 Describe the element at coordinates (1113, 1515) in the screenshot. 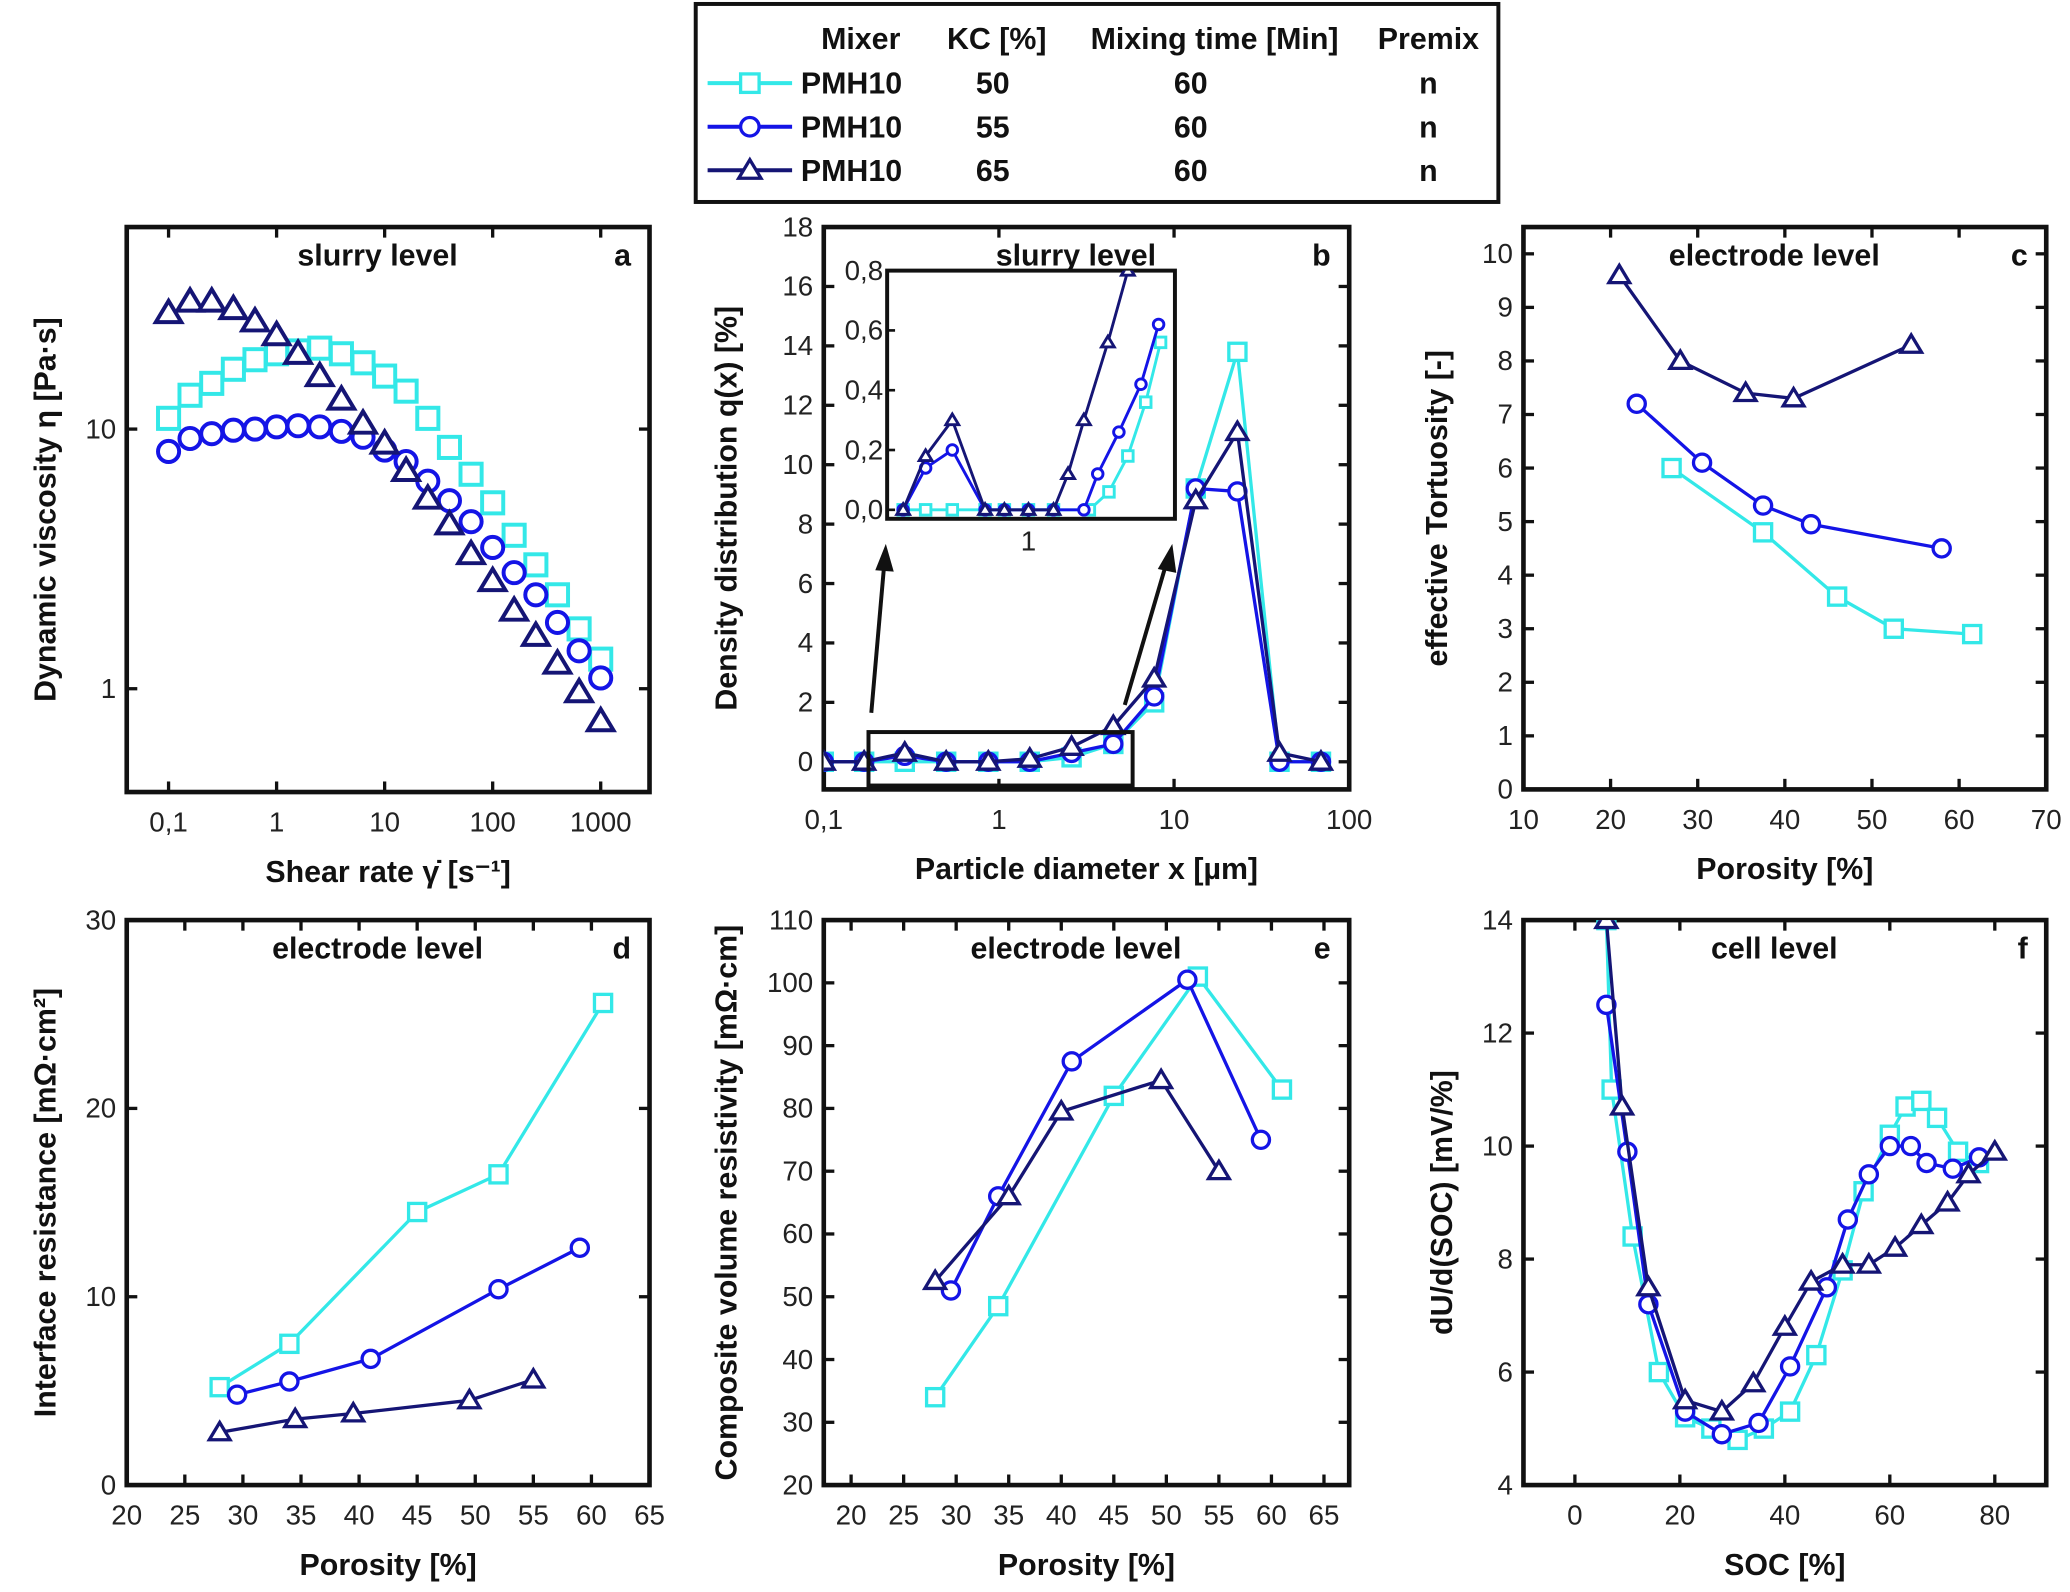

I see `x-tick-label: 45` at that location.